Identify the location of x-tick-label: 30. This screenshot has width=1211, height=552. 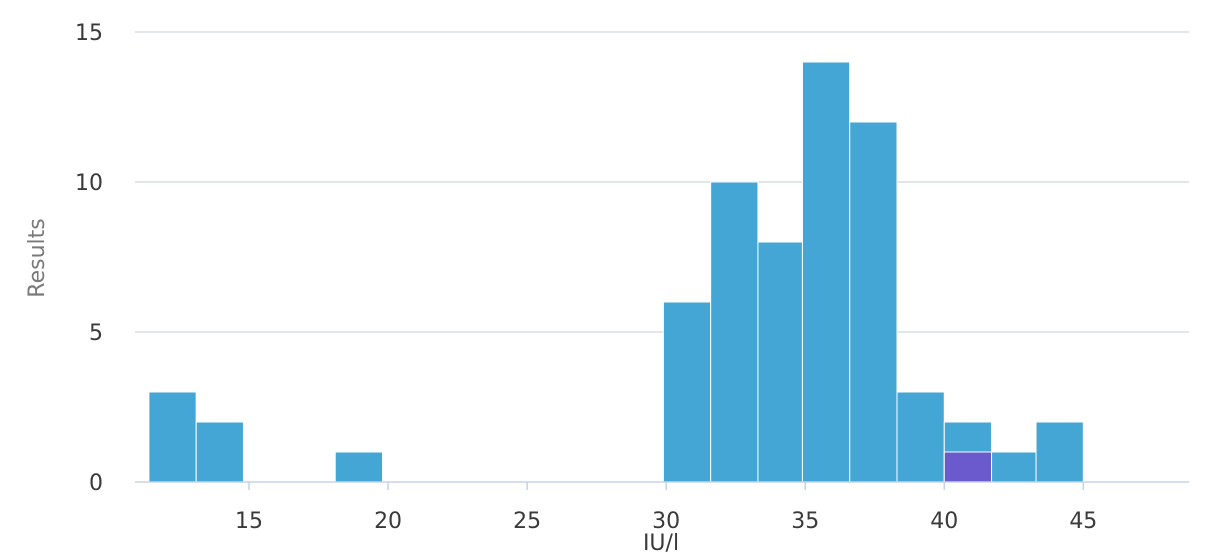
(666, 521).